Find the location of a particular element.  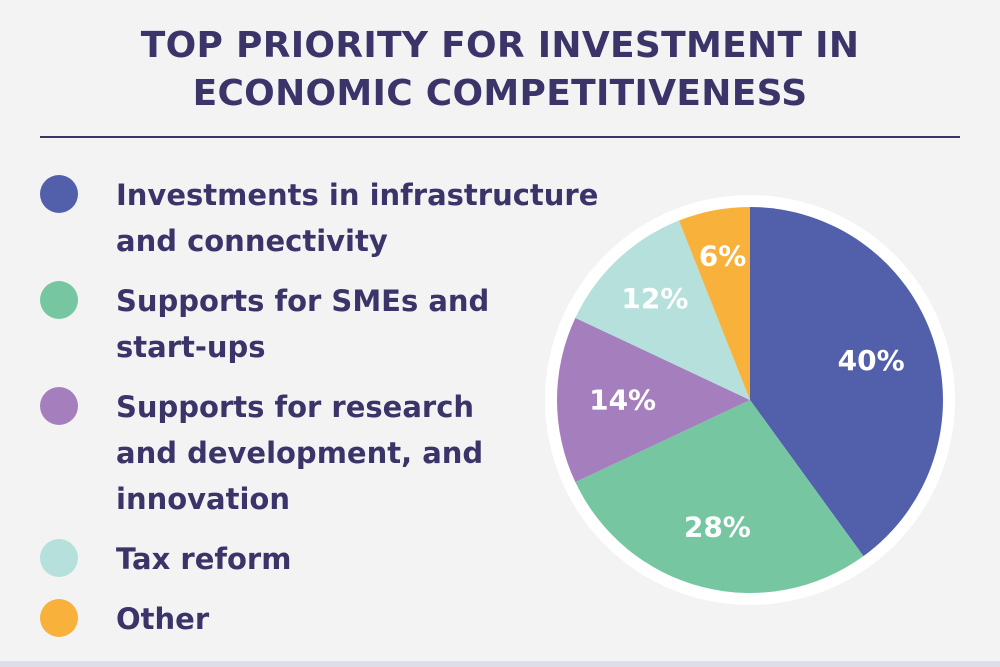

legend-label-line: and connectivity is located at coordinates (252, 241).